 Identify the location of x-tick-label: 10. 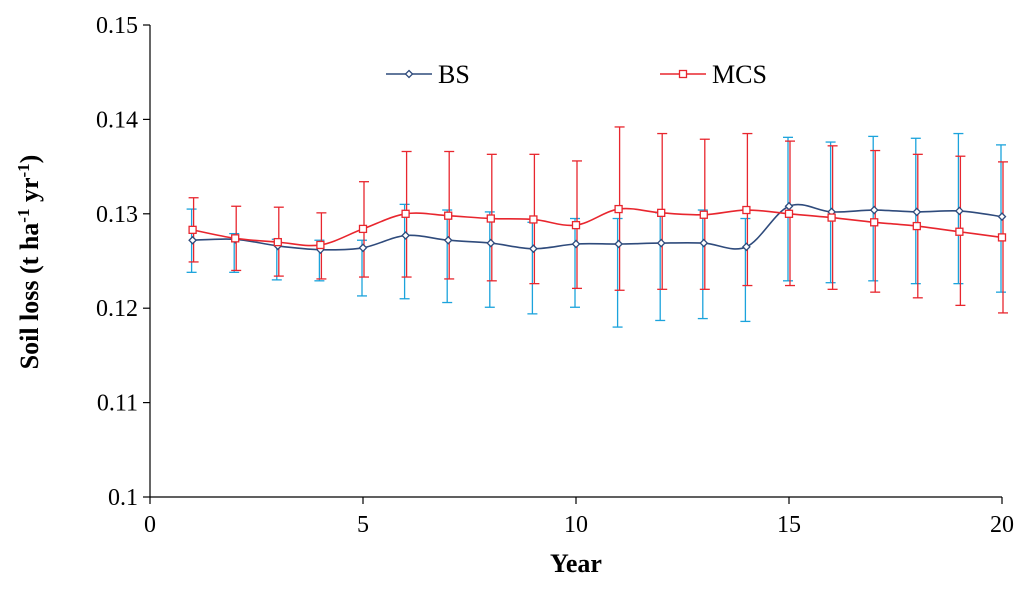
(576, 525).